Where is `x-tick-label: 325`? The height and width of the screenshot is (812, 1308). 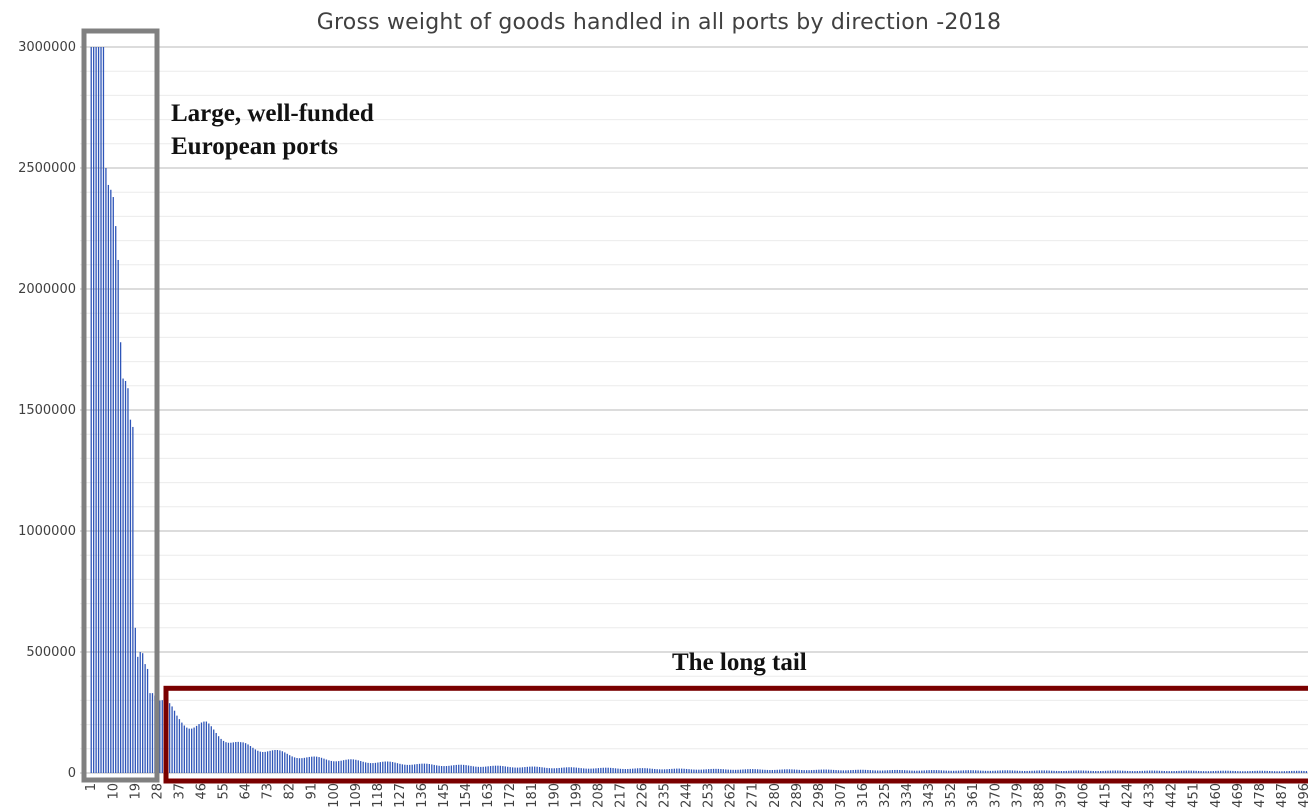 x-tick-label: 325 is located at coordinates (885, 795).